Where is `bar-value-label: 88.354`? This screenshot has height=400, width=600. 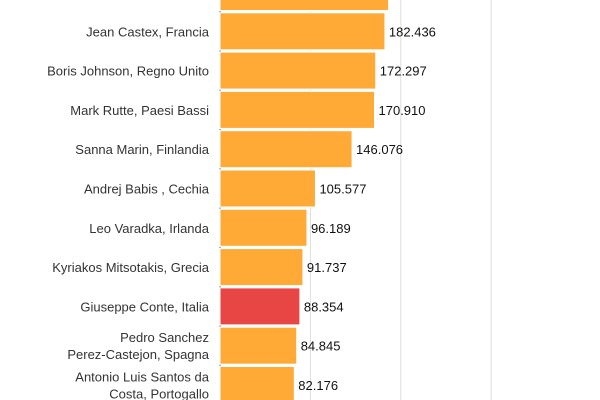 bar-value-label: 88.354 is located at coordinates (324, 306).